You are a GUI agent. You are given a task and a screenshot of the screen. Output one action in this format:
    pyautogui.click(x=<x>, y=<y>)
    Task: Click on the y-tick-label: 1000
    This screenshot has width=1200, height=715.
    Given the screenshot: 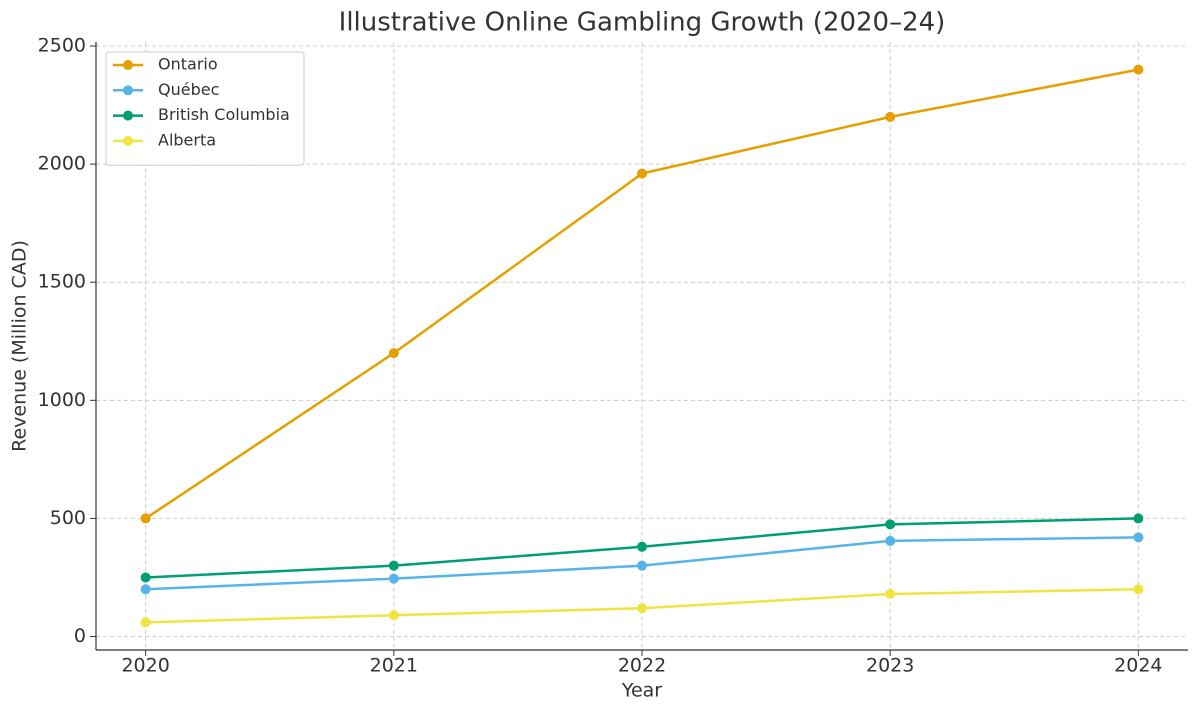 What is the action you would take?
    pyautogui.click(x=62, y=400)
    